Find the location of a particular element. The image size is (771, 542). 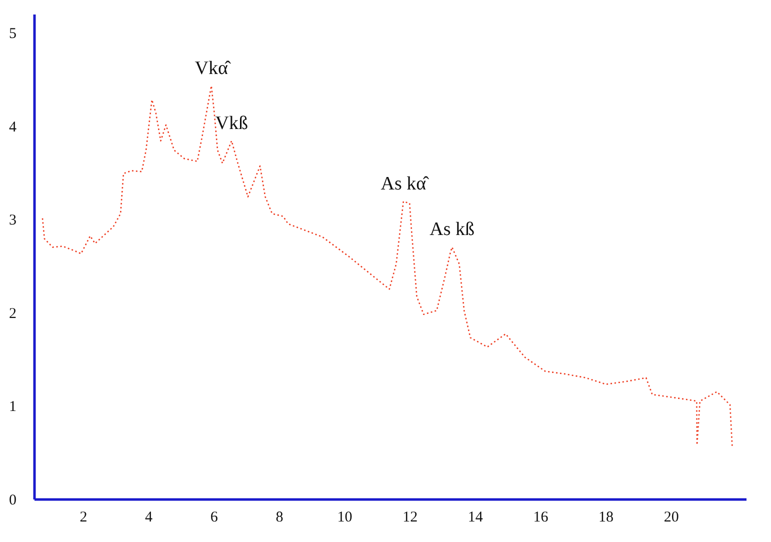

x-tick-label: 10 is located at coordinates (344, 518).